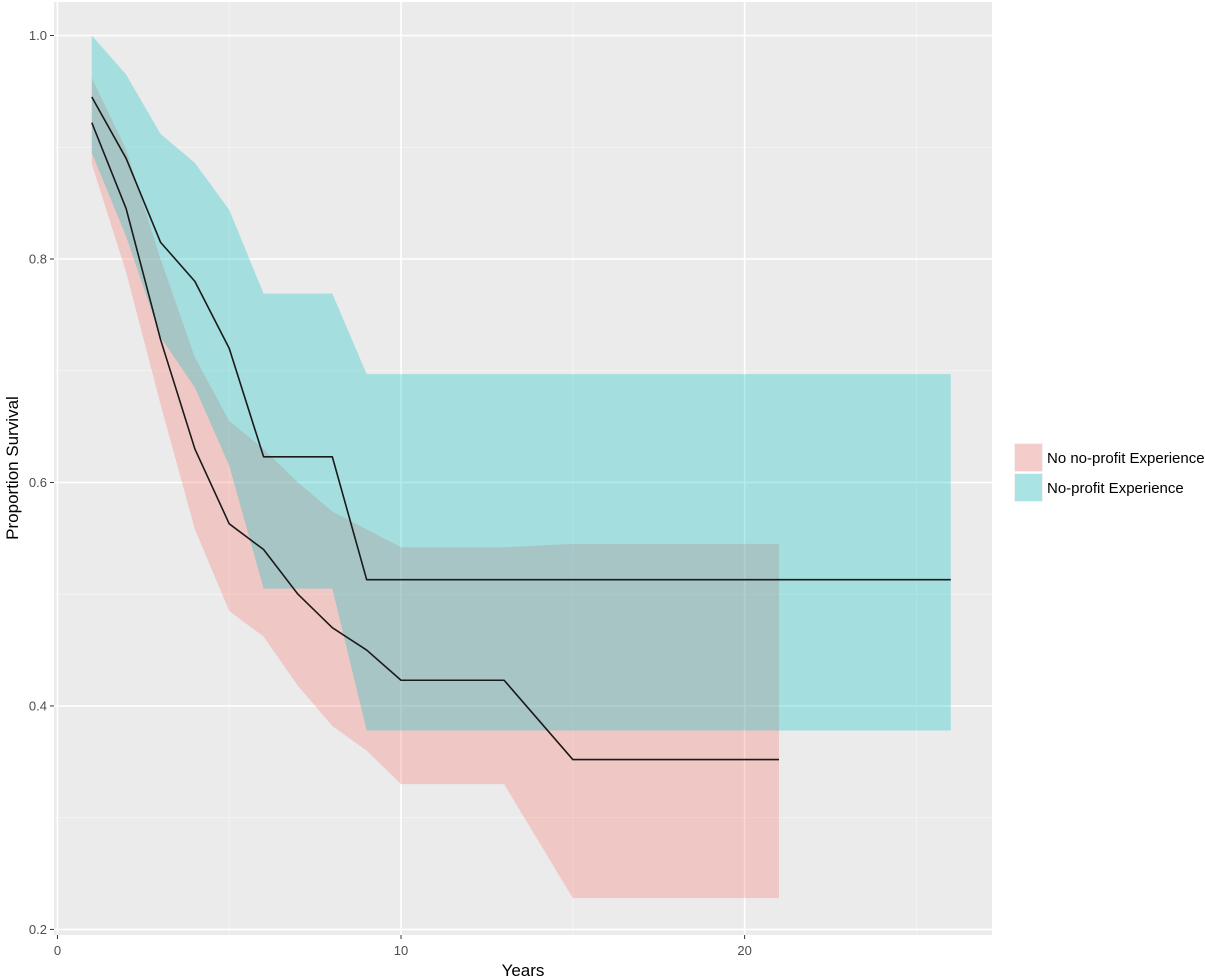 The width and height of the screenshot is (1205, 980). What do you see at coordinates (401, 950) in the screenshot?
I see `x-tick-label: 10` at bounding box center [401, 950].